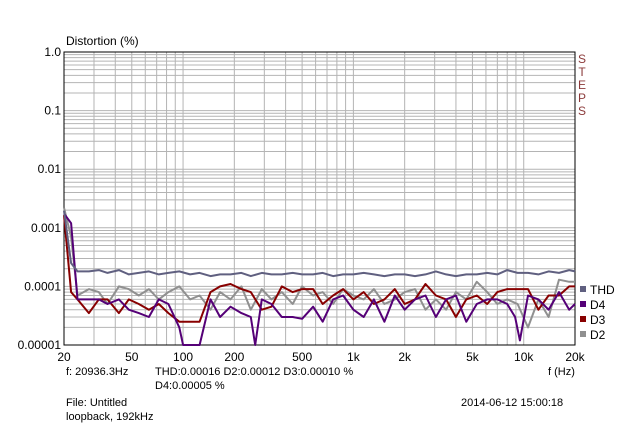 This screenshot has height=430, width=619. What do you see at coordinates (52, 52) in the screenshot?
I see `y-tick-label: 1.0` at bounding box center [52, 52].